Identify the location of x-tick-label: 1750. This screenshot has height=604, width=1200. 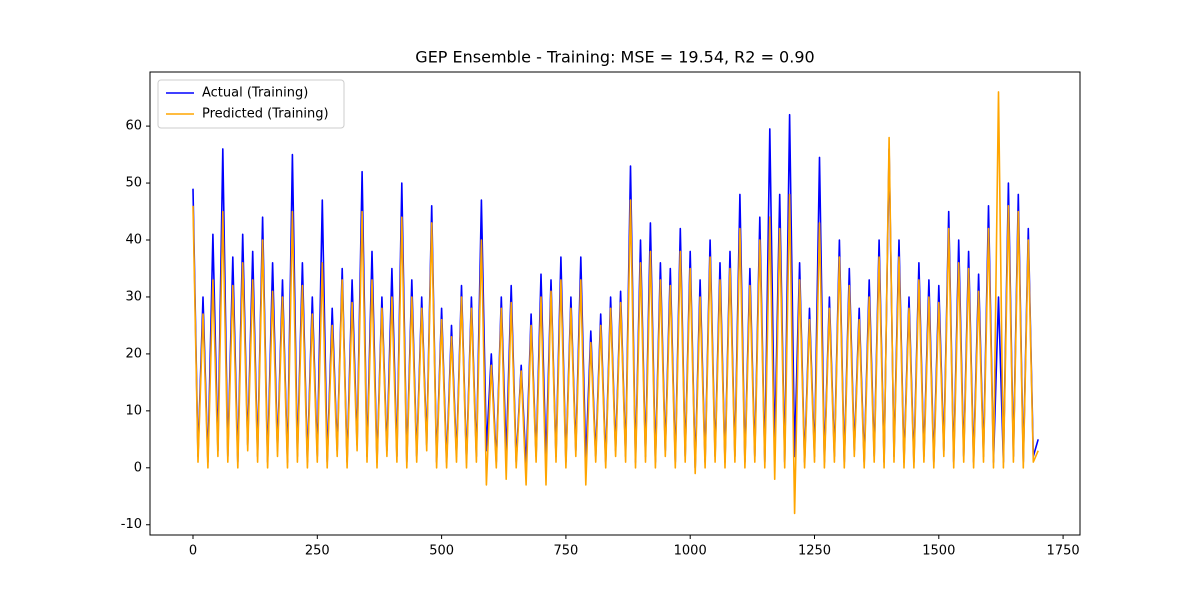
(1063, 551).